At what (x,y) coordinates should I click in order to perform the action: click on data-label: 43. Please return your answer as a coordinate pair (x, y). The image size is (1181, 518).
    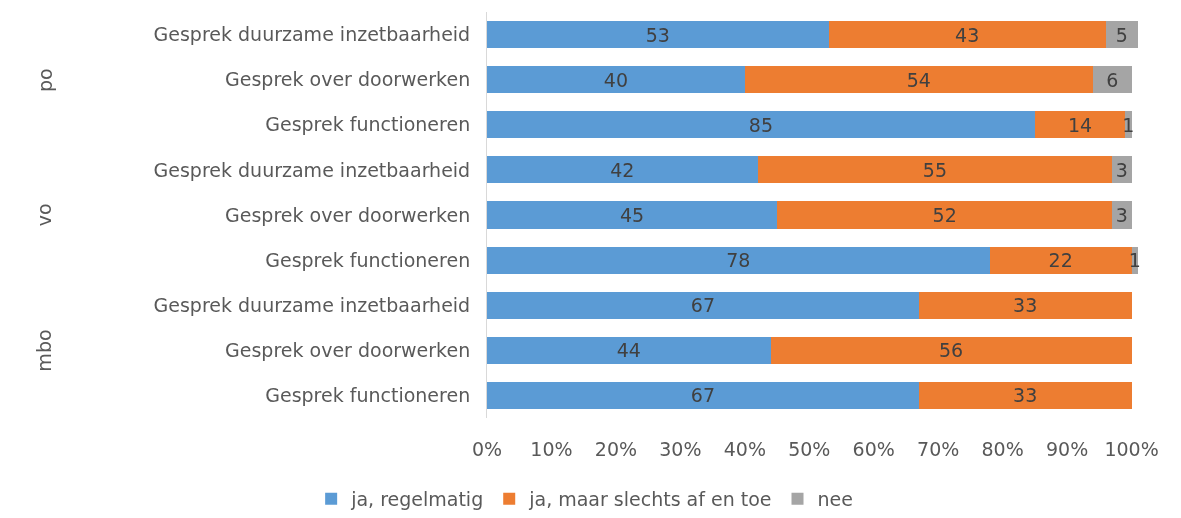
    Looking at the image, I should click on (967, 34).